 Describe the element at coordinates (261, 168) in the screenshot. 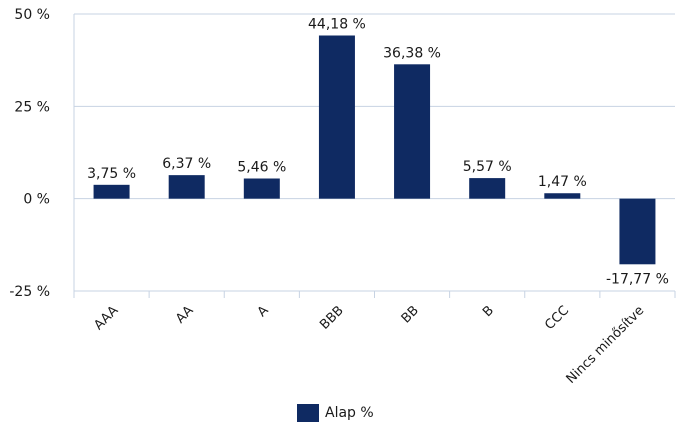

I see `data-label: 5,46 %` at that location.